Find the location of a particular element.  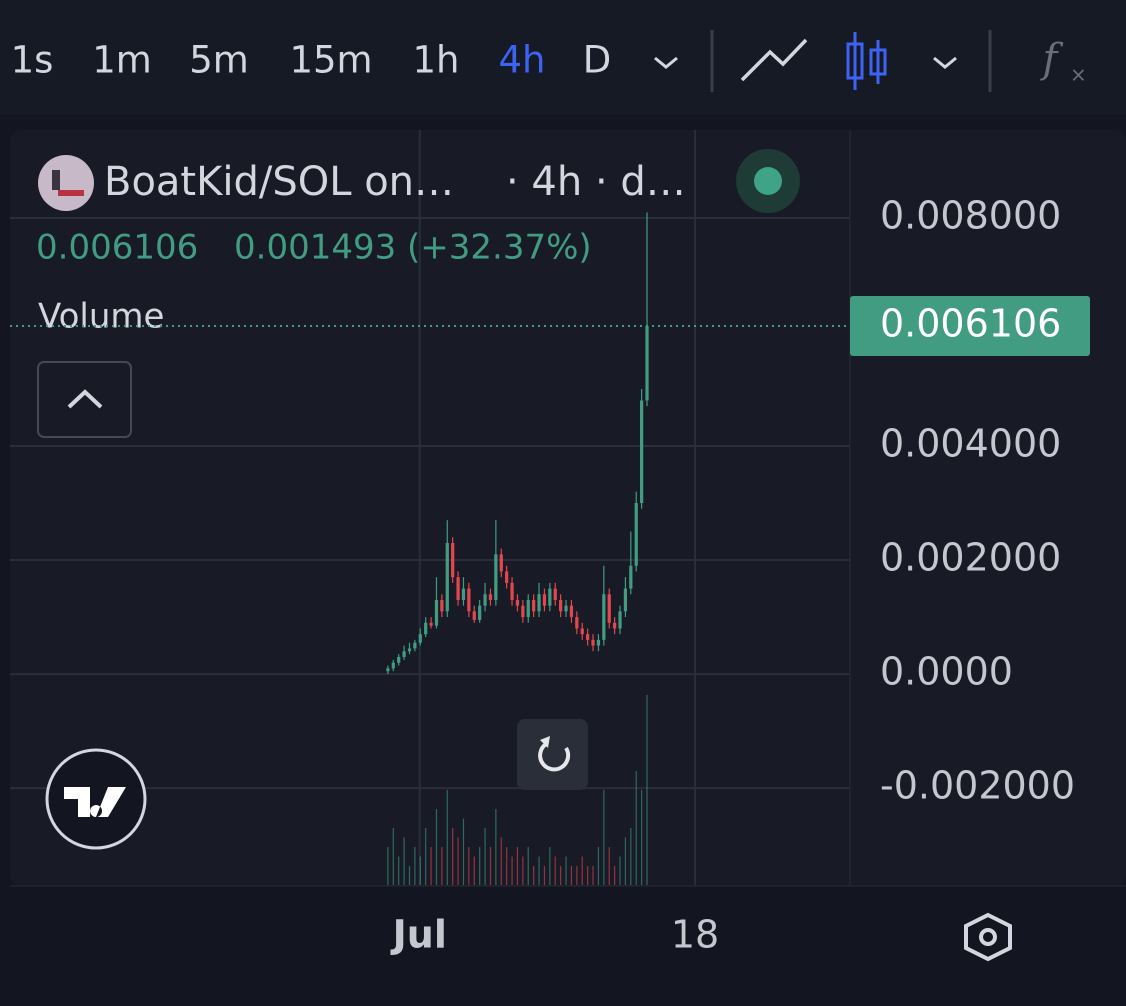

avatar-figure is located at coordinates (56, 180).